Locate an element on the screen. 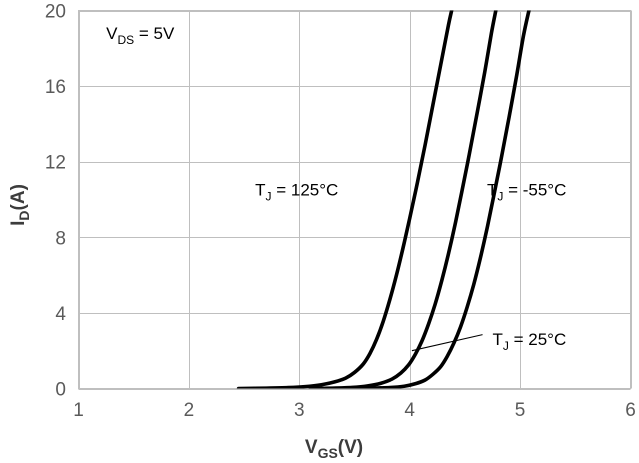 The width and height of the screenshot is (639, 463). tj-25-leader is located at coordinates (447, 343).